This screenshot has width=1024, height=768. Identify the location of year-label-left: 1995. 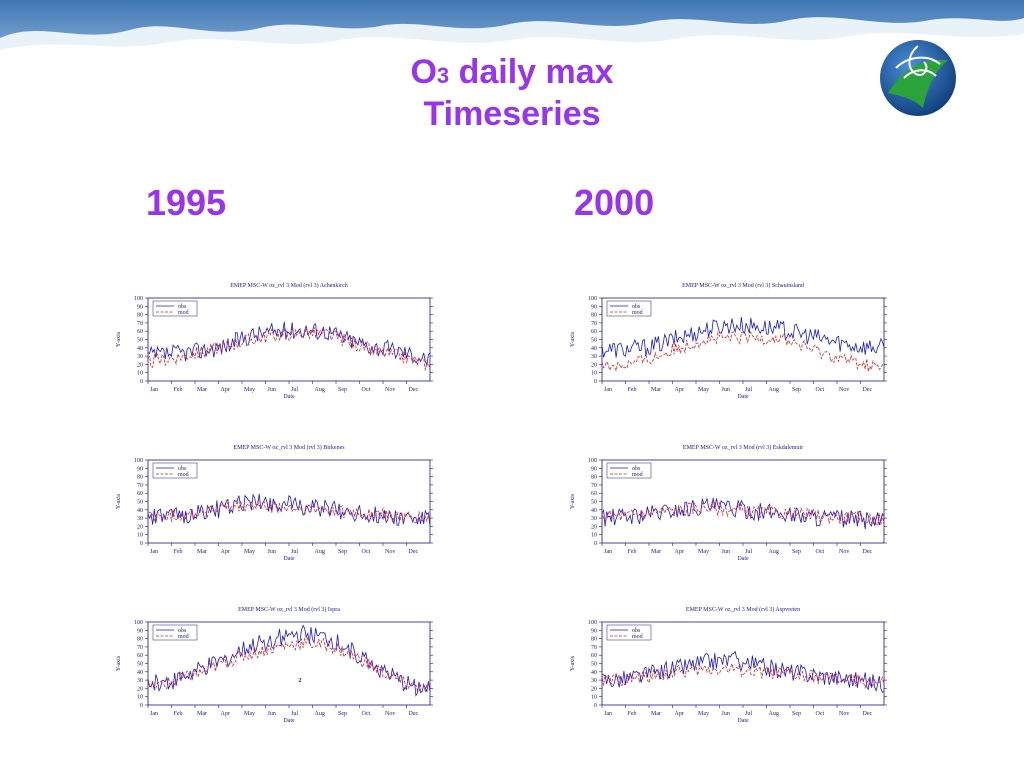
(186, 202).